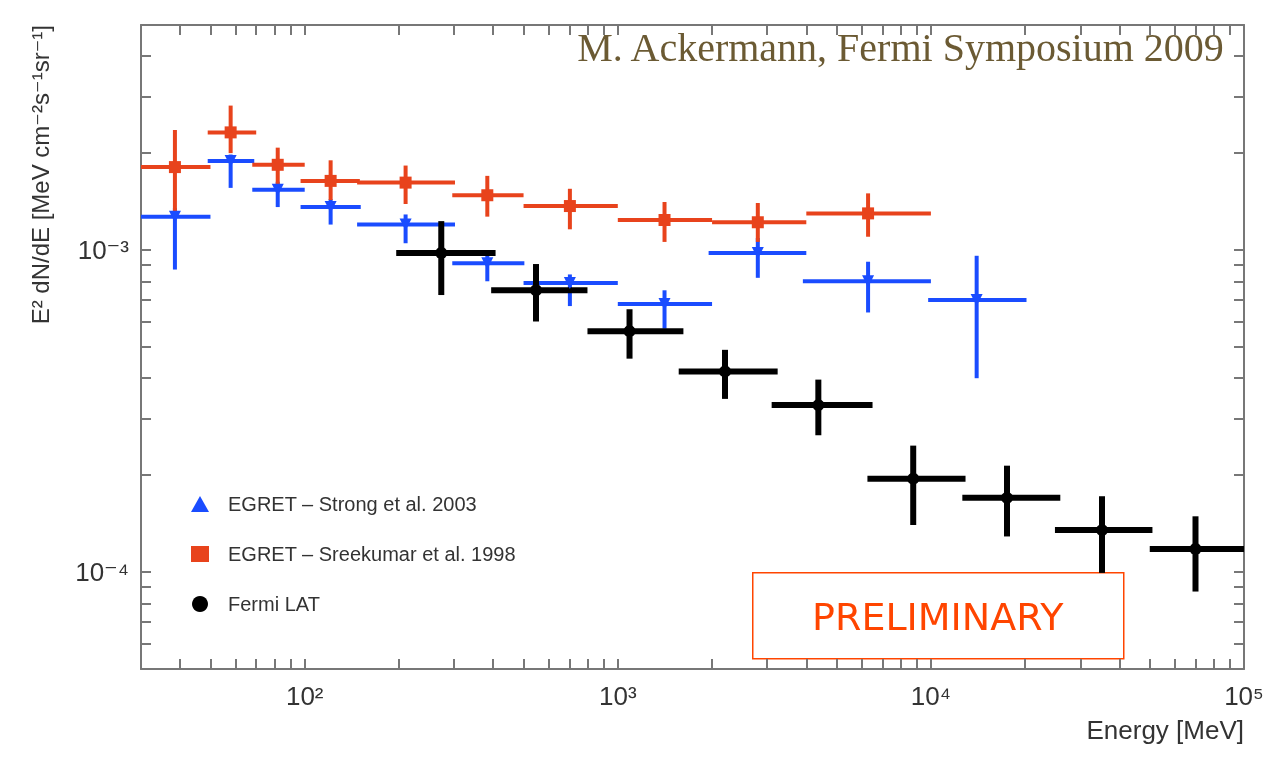 This screenshot has width=1283, height=762. I want to click on annotation: PRELIMINARY, so click(938, 616).